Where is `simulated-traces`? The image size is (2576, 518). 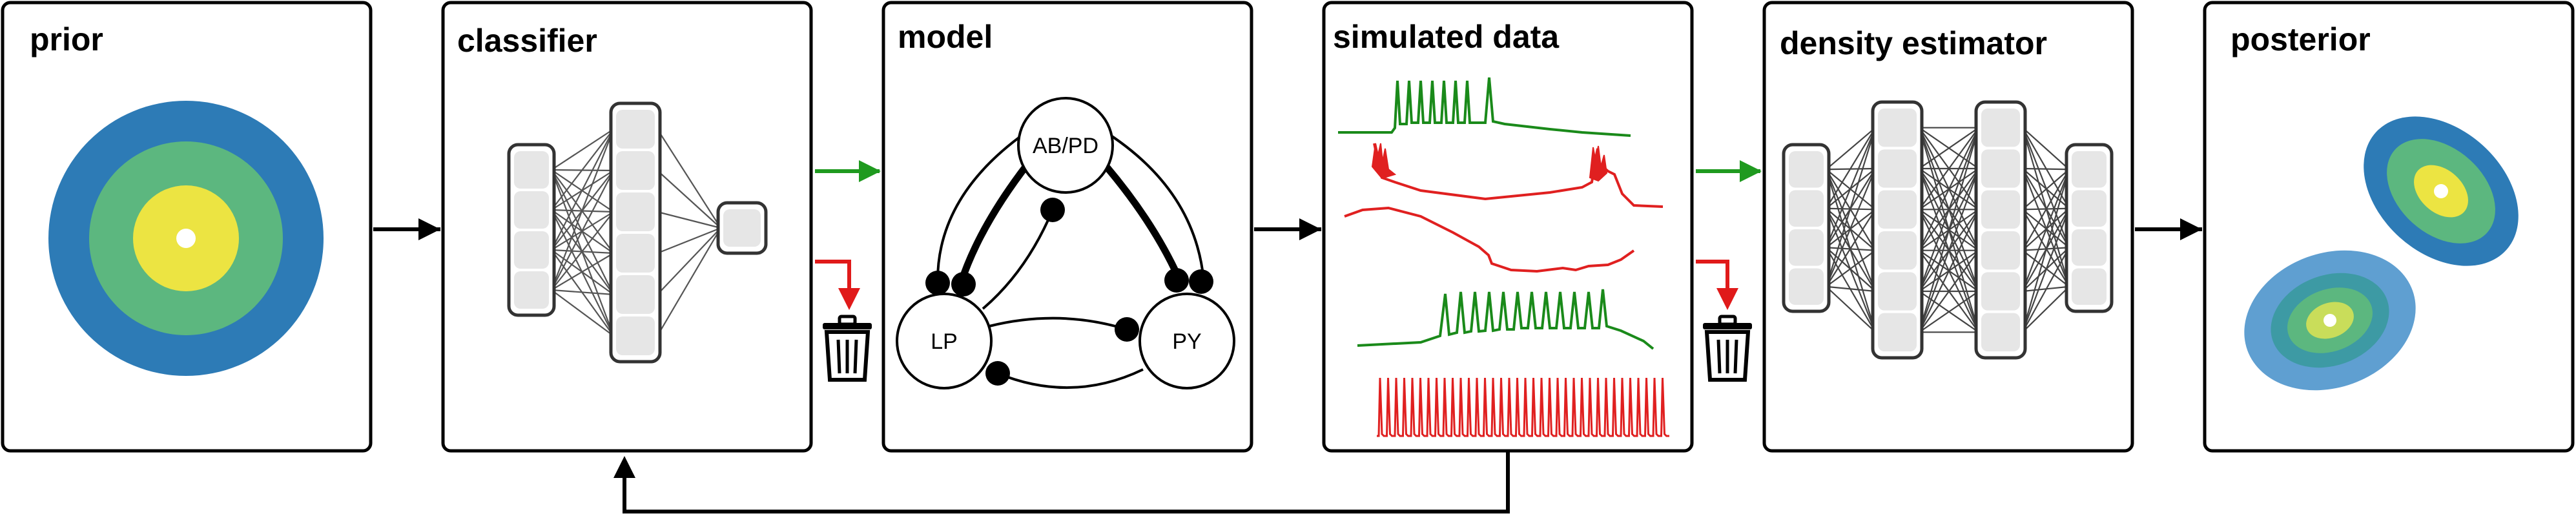
simulated-traces is located at coordinates (1503, 257).